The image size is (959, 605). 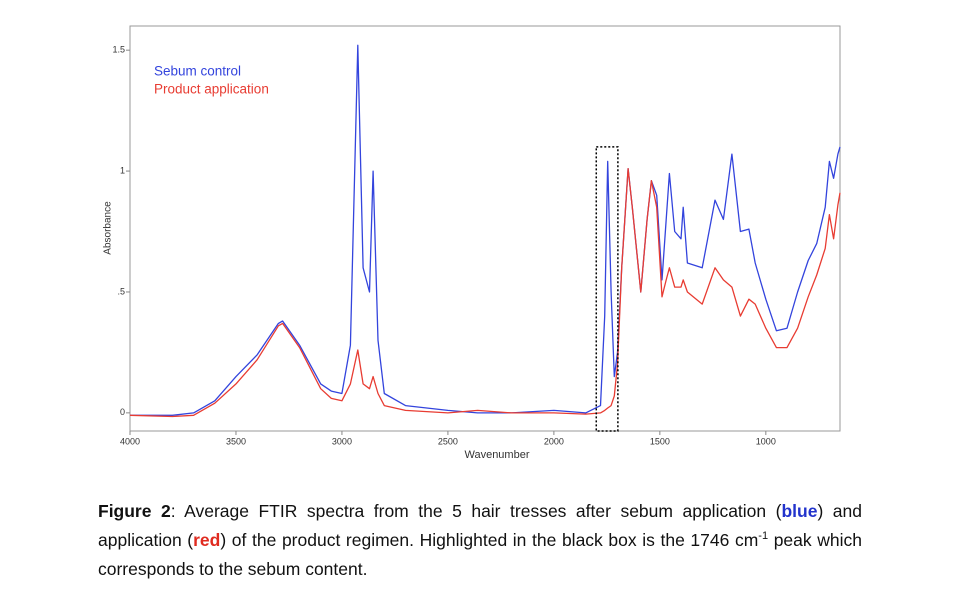 What do you see at coordinates (134, 511) in the screenshot?
I see `figure-label: Figure 2` at bounding box center [134, 511].